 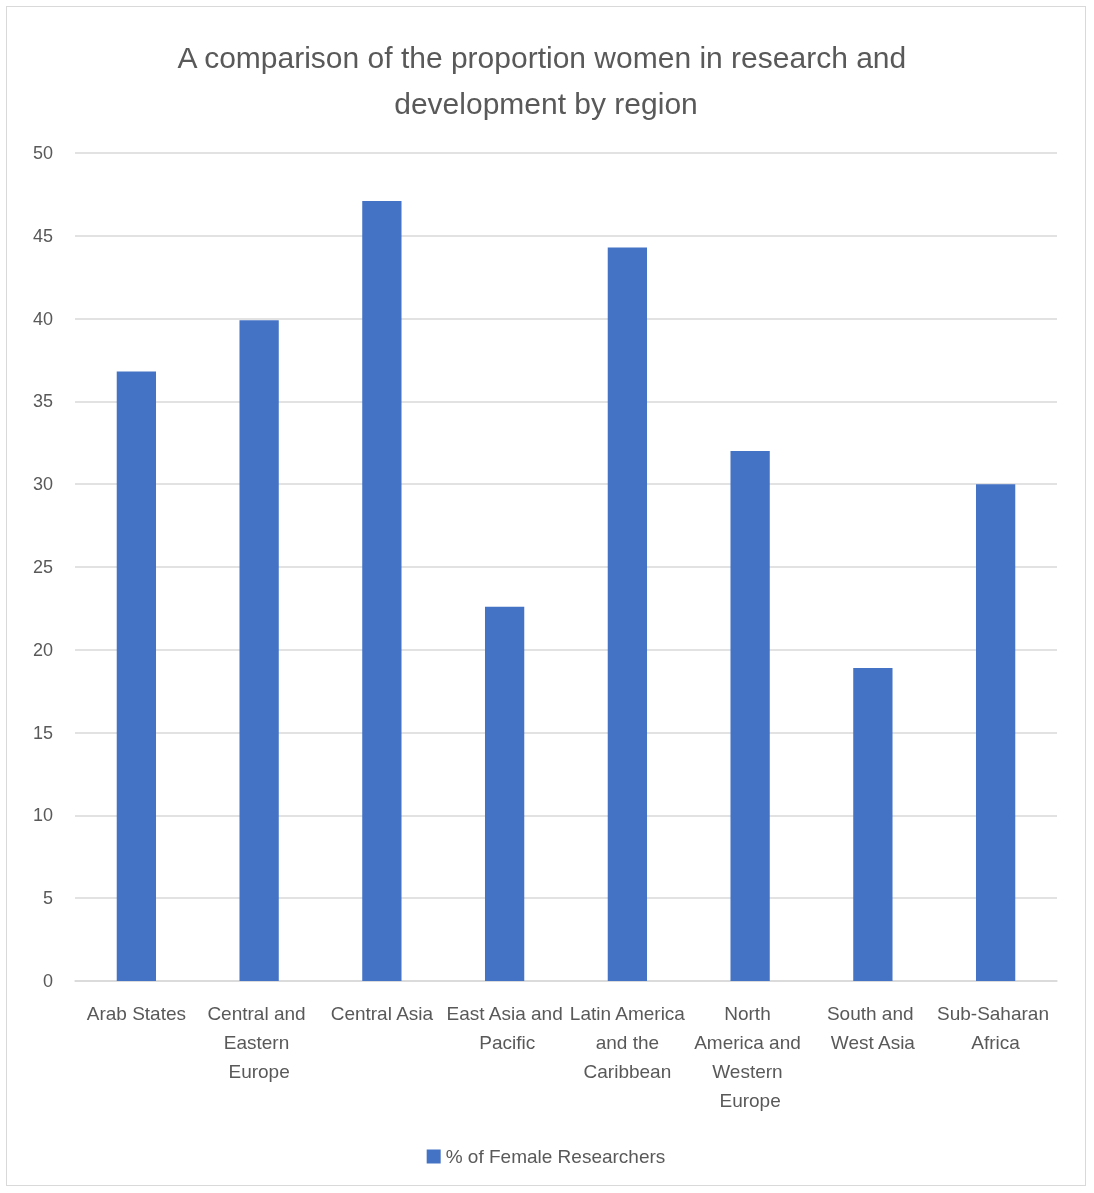 What do you see at coordinates (42, 732) in the screenshot?
I see `y-tick-label: 15` at bounding box center [42, 732].